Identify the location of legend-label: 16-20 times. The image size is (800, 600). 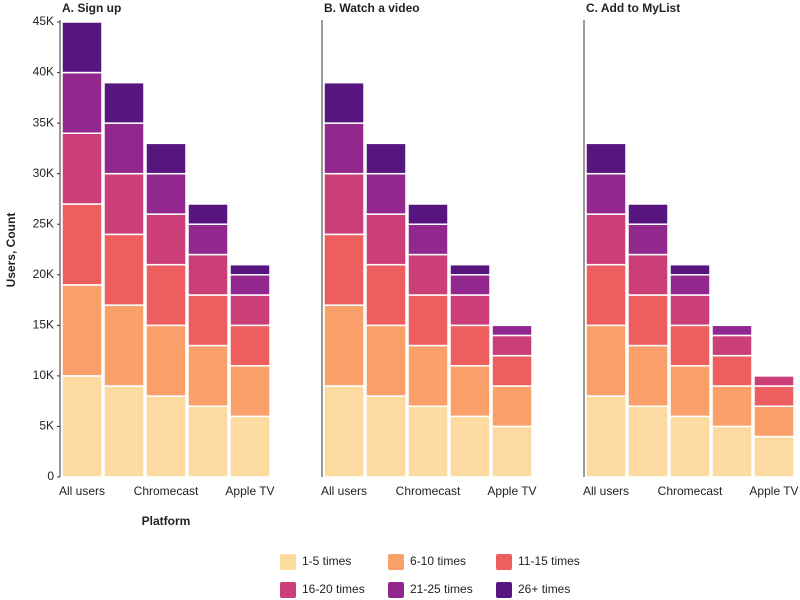
(333, 589).